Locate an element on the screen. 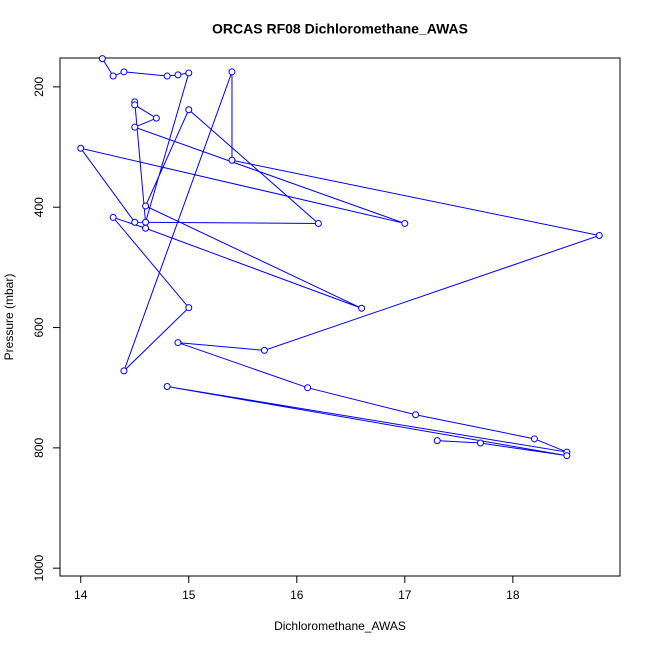 This screenshot has width=650, height=650. y-axis-label: Pressure (mbar) is located at coordinates (9, 317).